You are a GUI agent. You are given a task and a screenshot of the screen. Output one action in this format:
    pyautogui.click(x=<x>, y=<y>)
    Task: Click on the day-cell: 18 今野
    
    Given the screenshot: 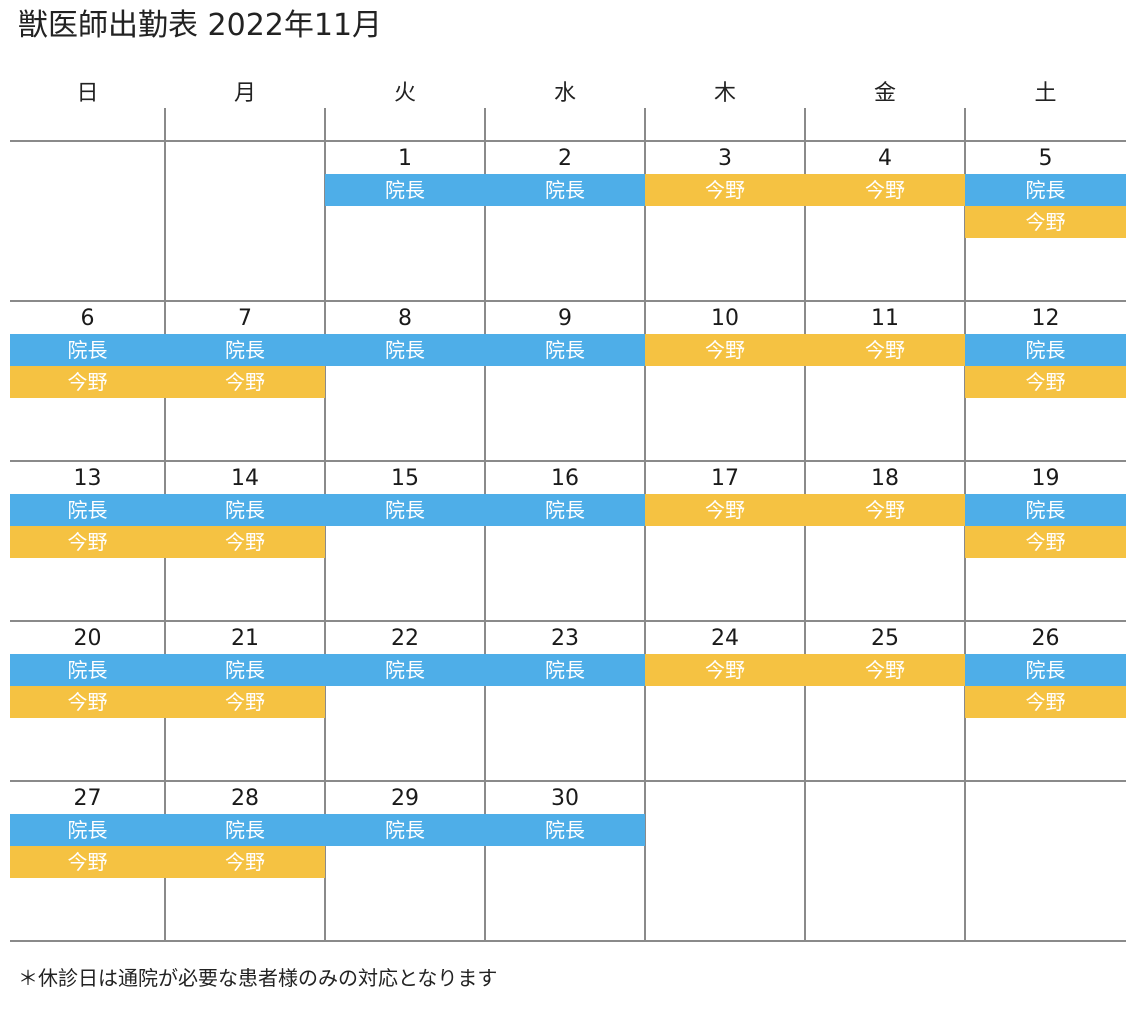 What is the action you would take?
    pyautogui.click(x=884, y=541)
    